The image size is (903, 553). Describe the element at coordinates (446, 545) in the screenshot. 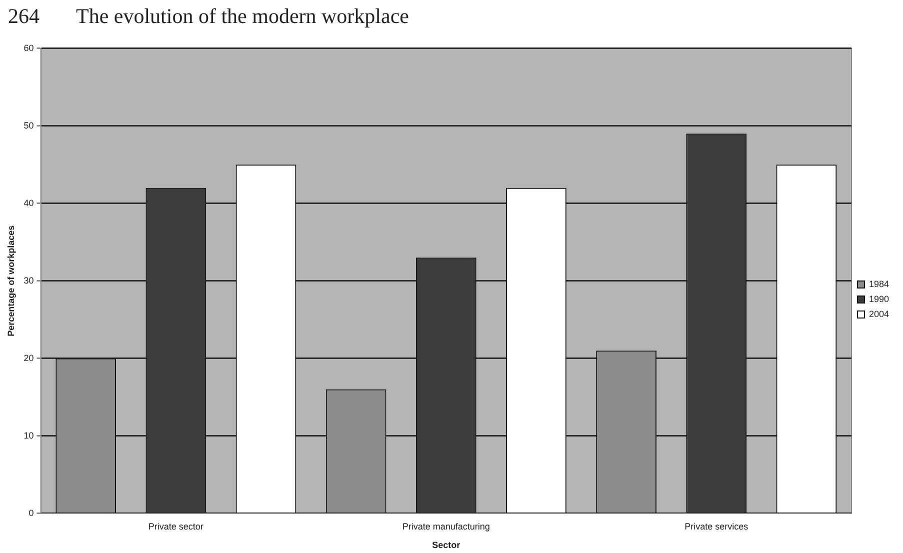

I see `x-axis-title: Sector` at that location.